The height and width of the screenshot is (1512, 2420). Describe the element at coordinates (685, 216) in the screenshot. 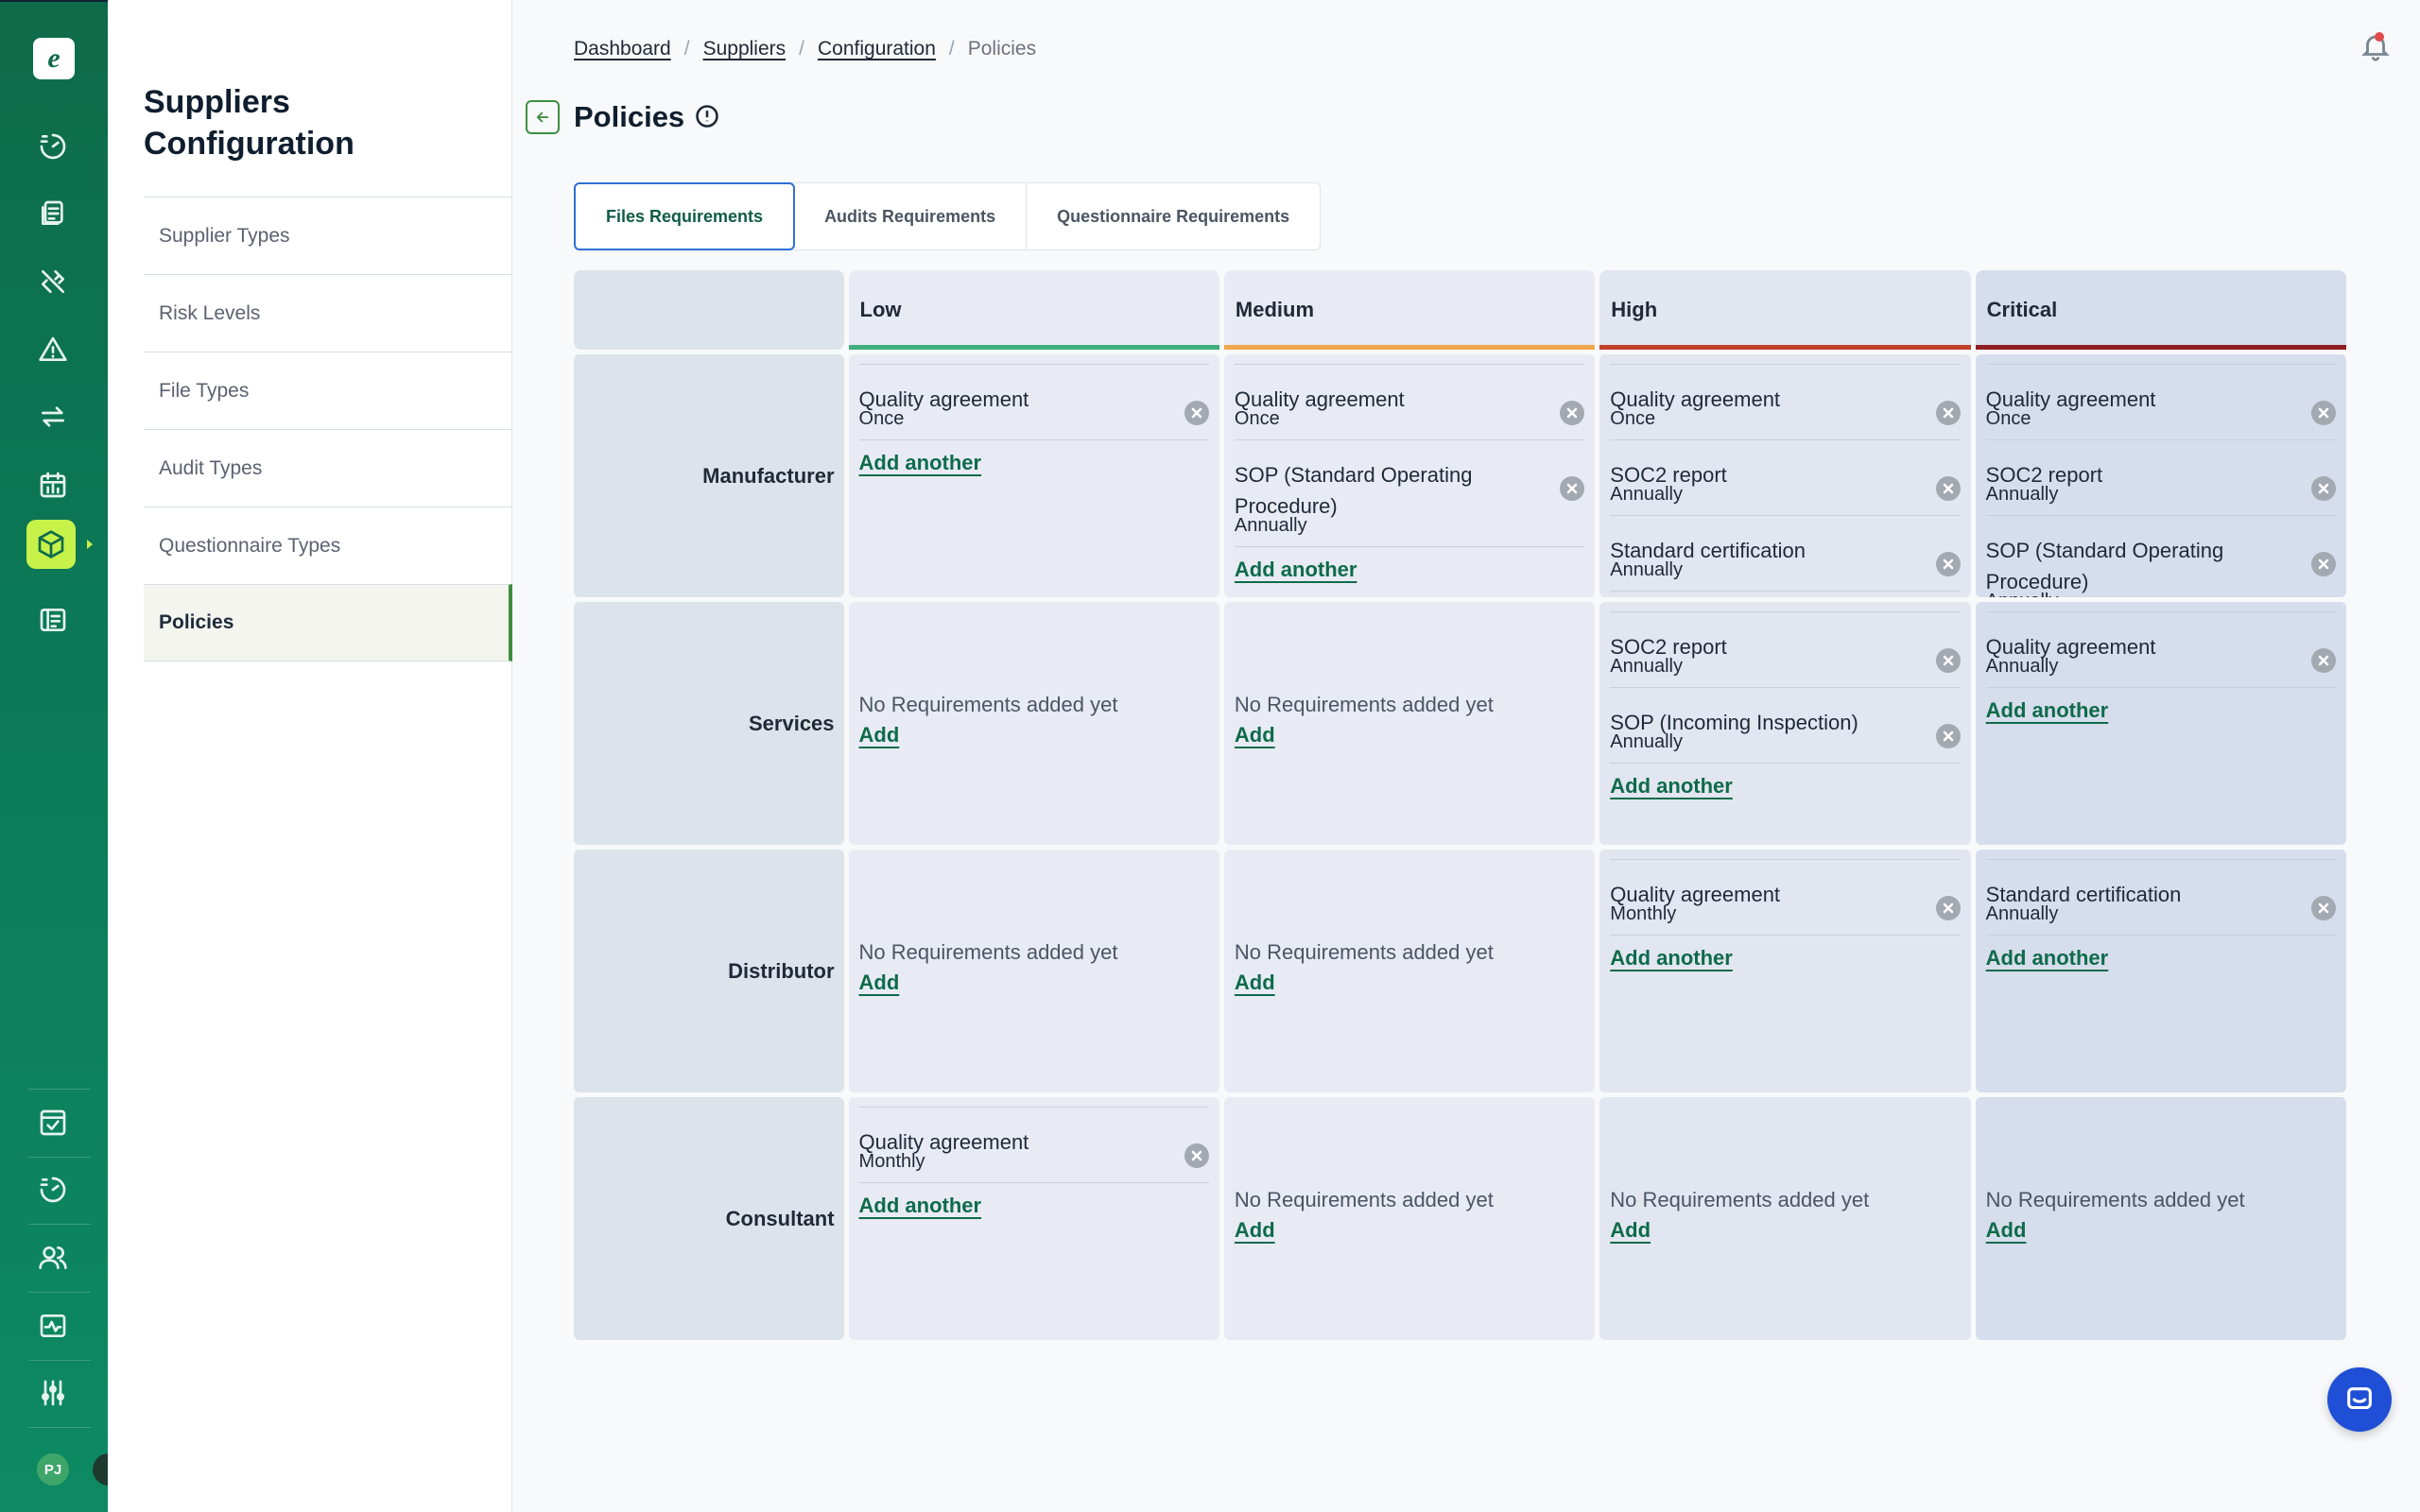

I see `tab-files-requirements: Files Requirements` at that location.